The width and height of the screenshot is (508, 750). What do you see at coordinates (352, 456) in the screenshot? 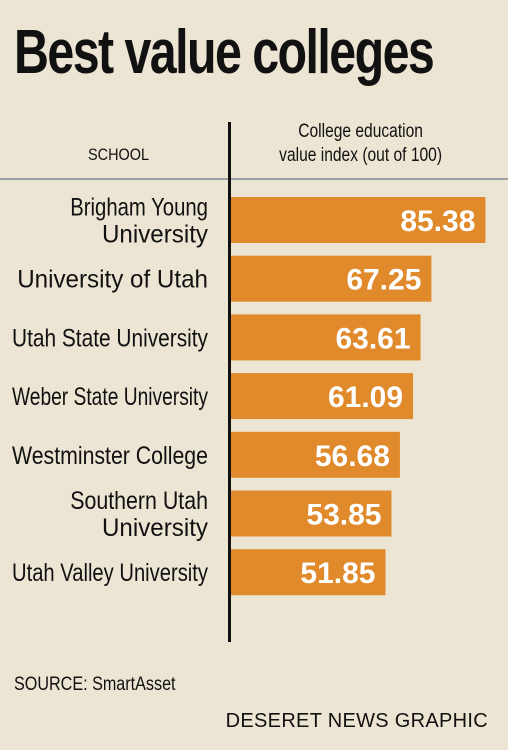
I see `bar-value-label: 56.68` at bounding box center [352, 456].